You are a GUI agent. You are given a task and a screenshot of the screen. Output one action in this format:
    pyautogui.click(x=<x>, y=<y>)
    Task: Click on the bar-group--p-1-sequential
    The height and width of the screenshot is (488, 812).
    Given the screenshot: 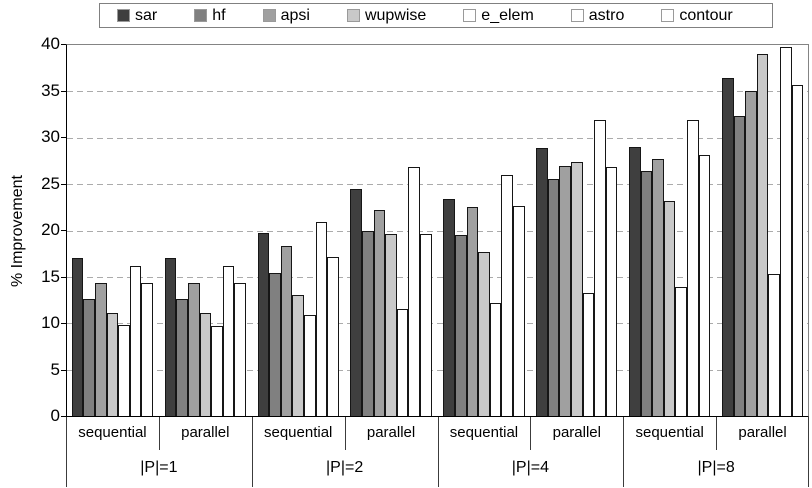 What is the action you would take?
    pyautogui.click(x=112, y=230)
    